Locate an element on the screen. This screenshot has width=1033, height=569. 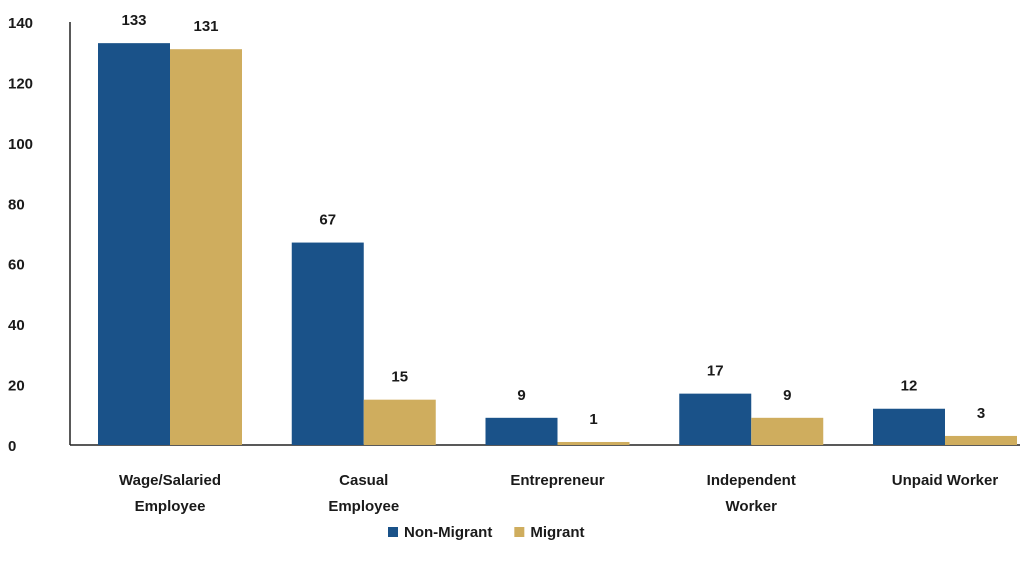
x-tick-label: Independent Worker is located at coordinates (751, 493).